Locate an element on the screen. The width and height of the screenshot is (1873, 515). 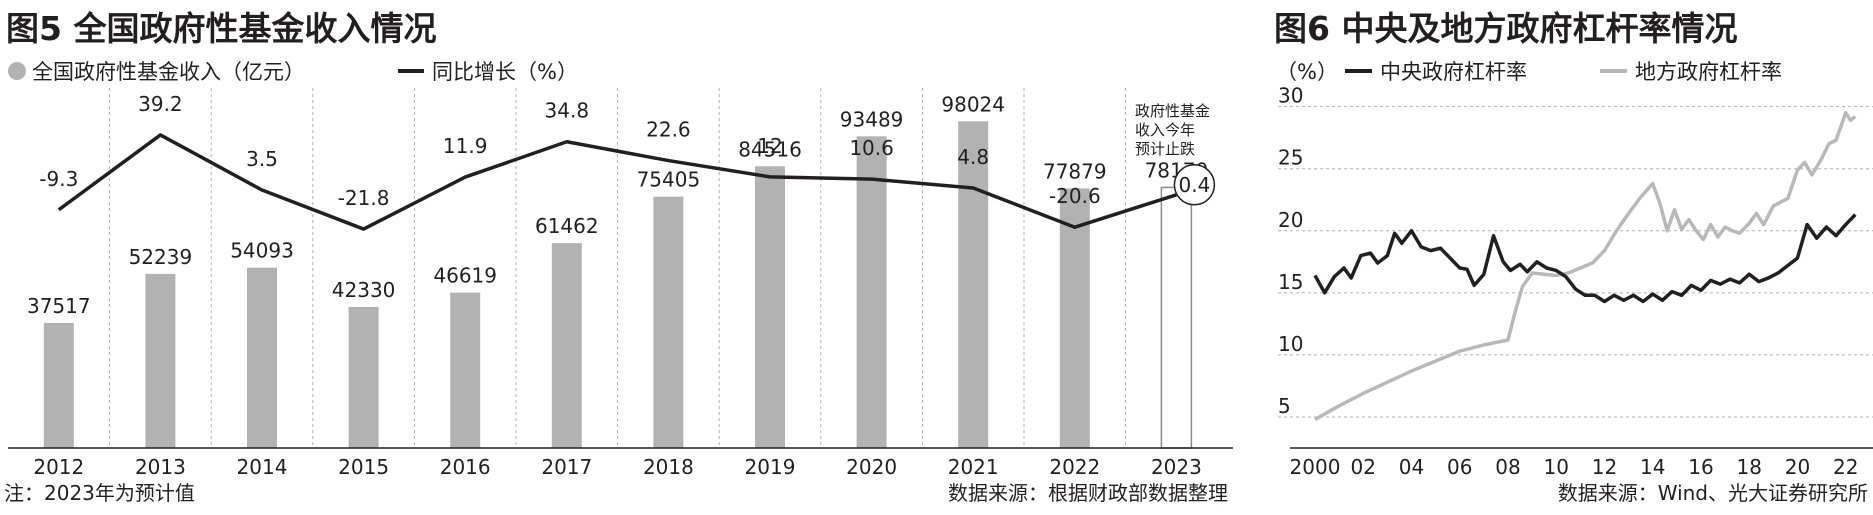
left-x-tick-label: 2013 is located at coordinates (160, 467).